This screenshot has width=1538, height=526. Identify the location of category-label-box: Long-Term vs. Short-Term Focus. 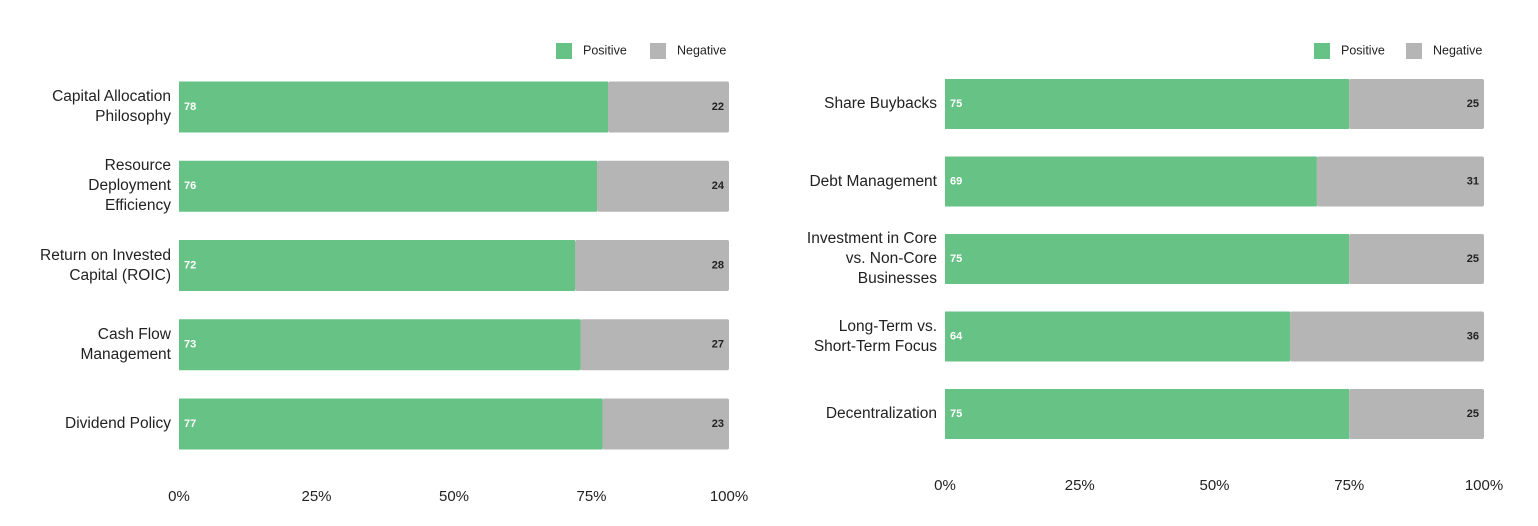
(875, 336).